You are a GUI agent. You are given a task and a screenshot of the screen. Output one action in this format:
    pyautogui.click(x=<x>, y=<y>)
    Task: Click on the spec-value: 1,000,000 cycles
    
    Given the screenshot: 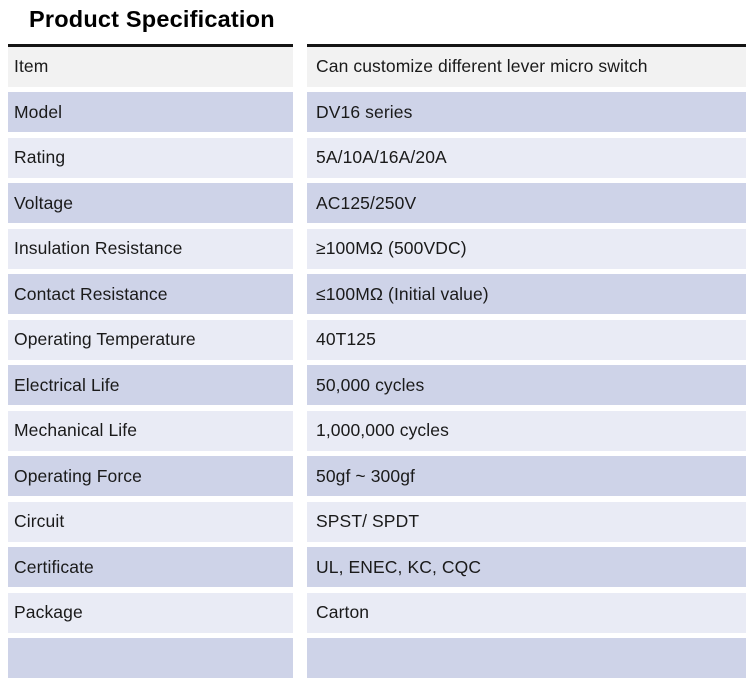 What is the action you would take?
    pyautogui.click(x=526, y=431)
    